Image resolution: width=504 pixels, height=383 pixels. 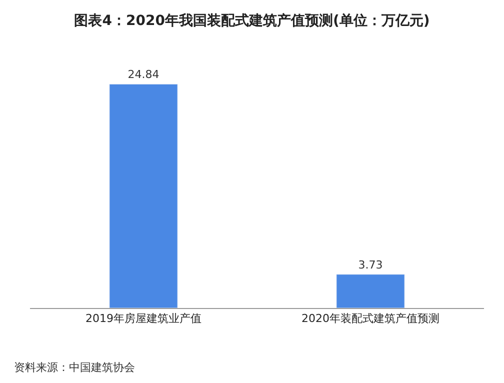 What do you see at coordinates (144, 75) in the screenshot?
I see `data-label: 24.84` at bounding box center [144, 75].